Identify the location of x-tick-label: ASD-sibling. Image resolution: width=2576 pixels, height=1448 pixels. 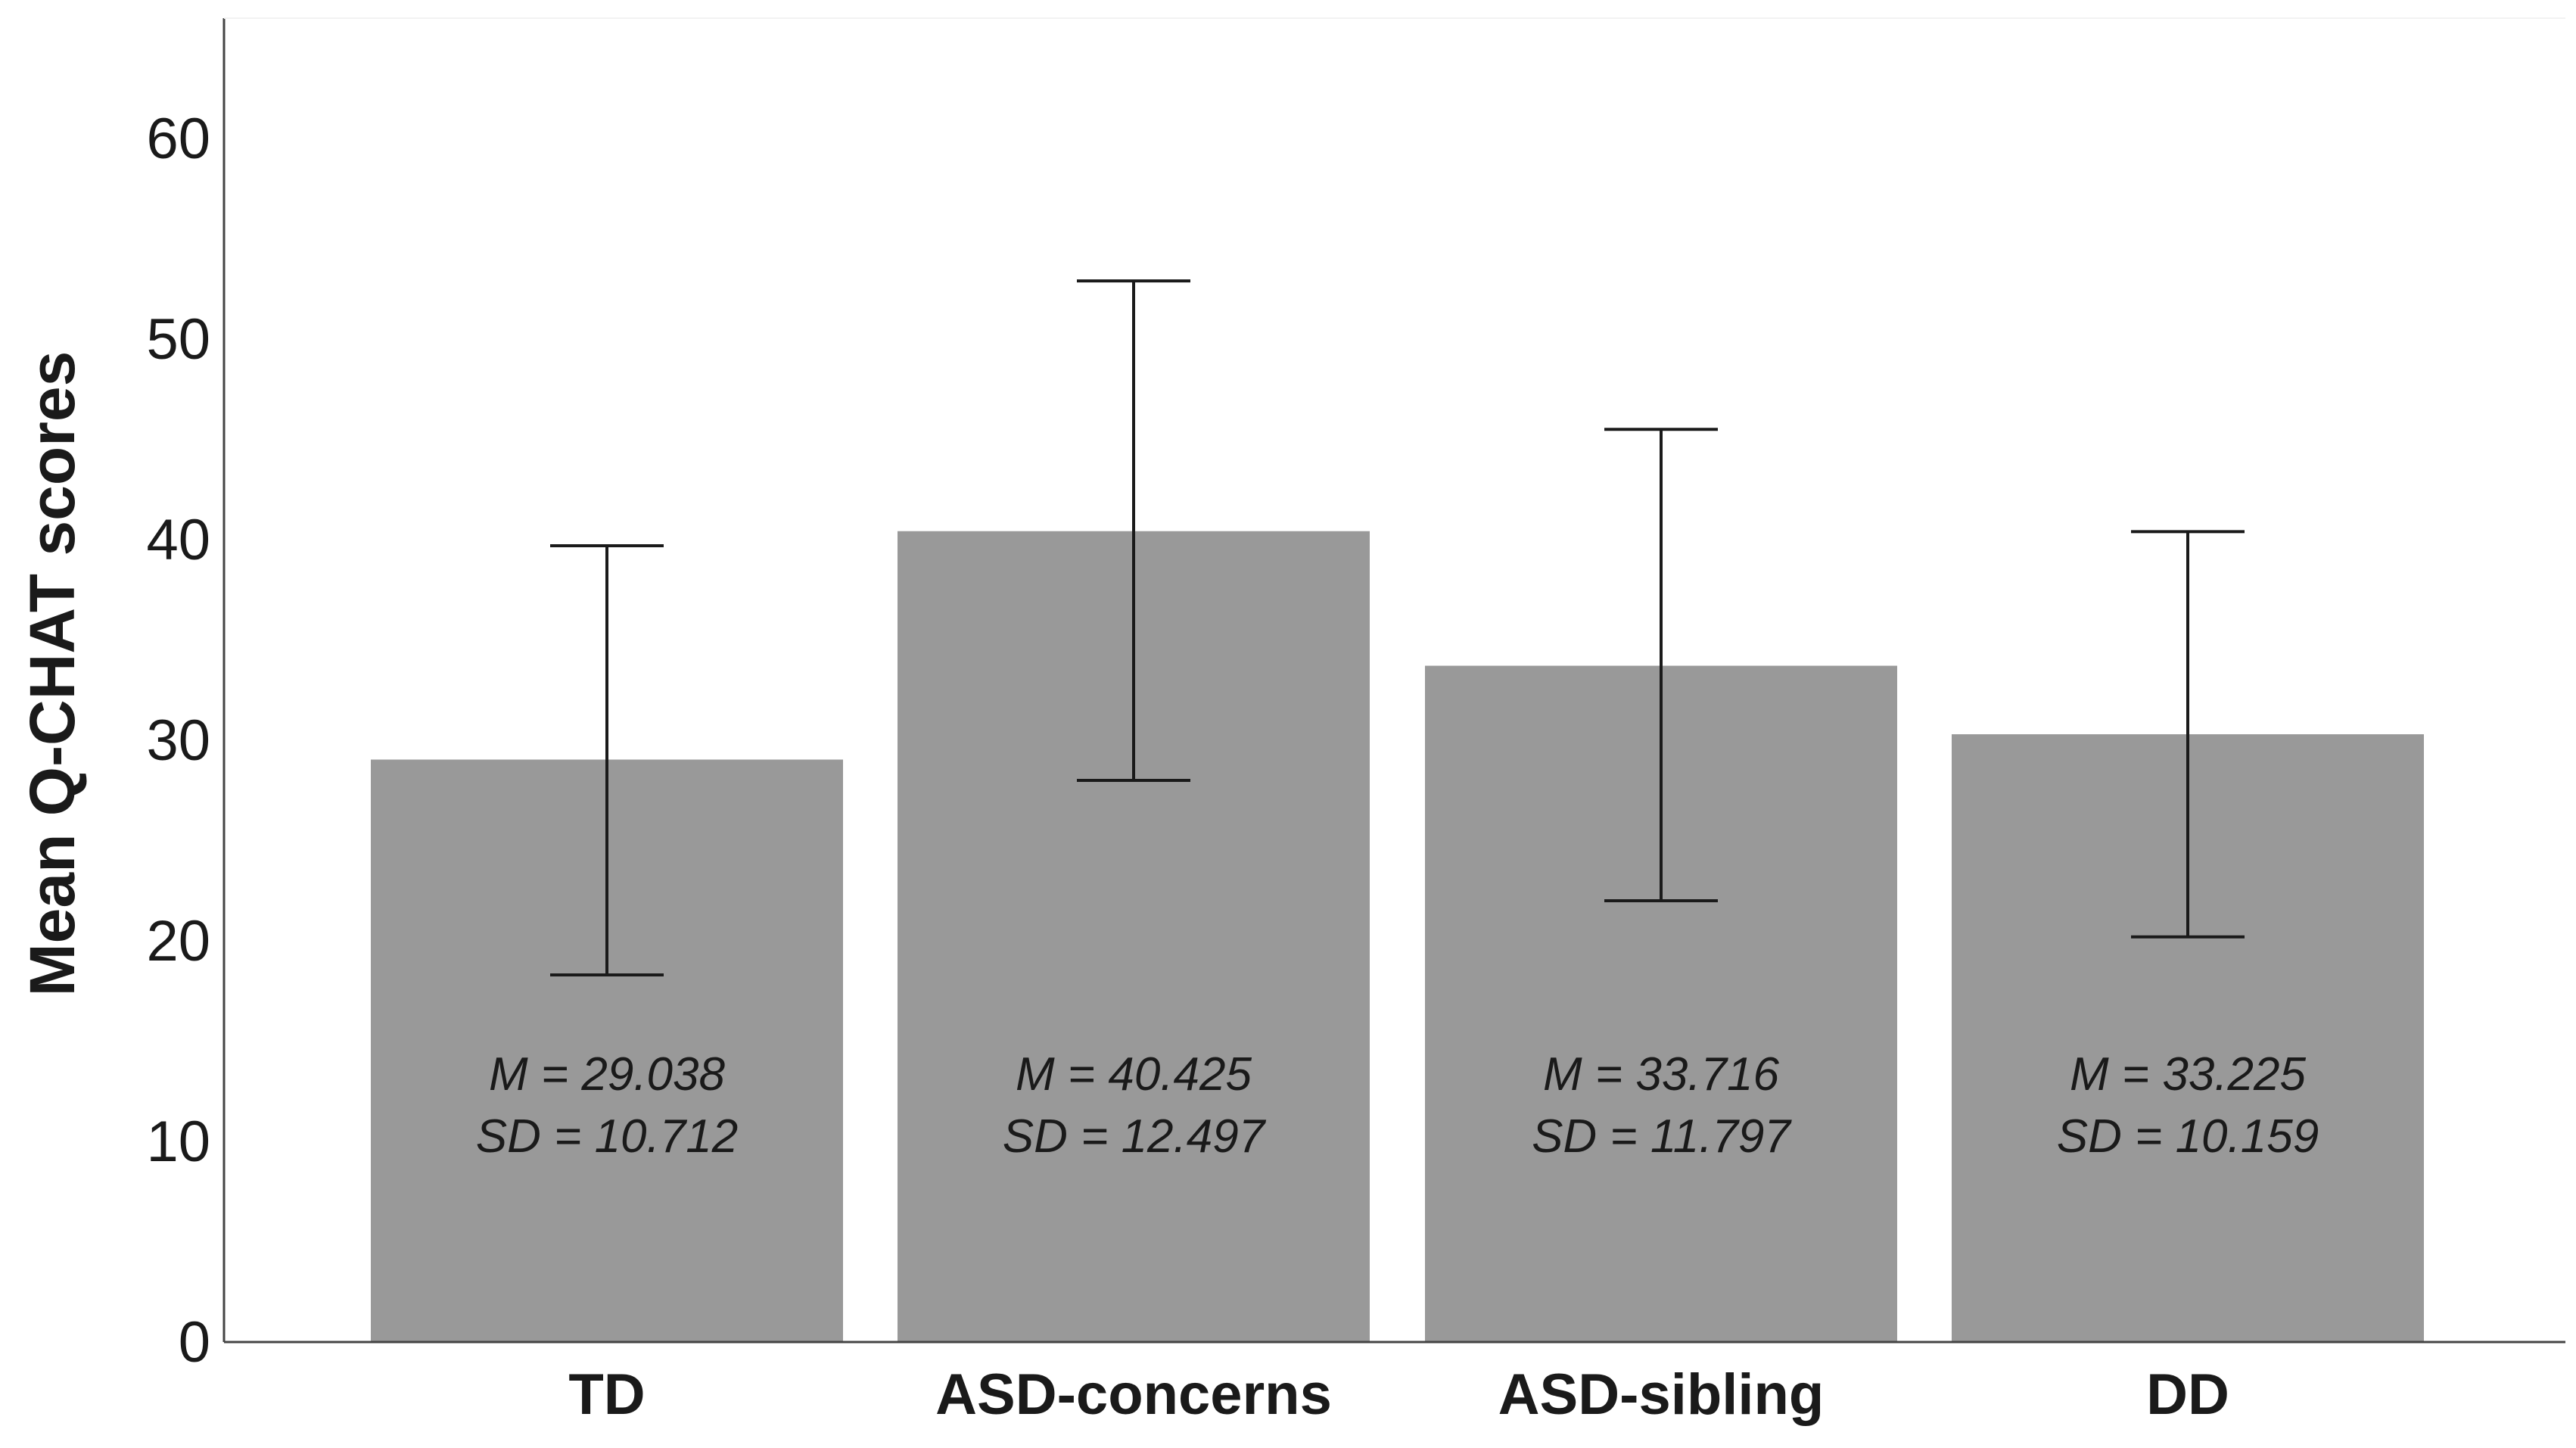
(1662, 1394).